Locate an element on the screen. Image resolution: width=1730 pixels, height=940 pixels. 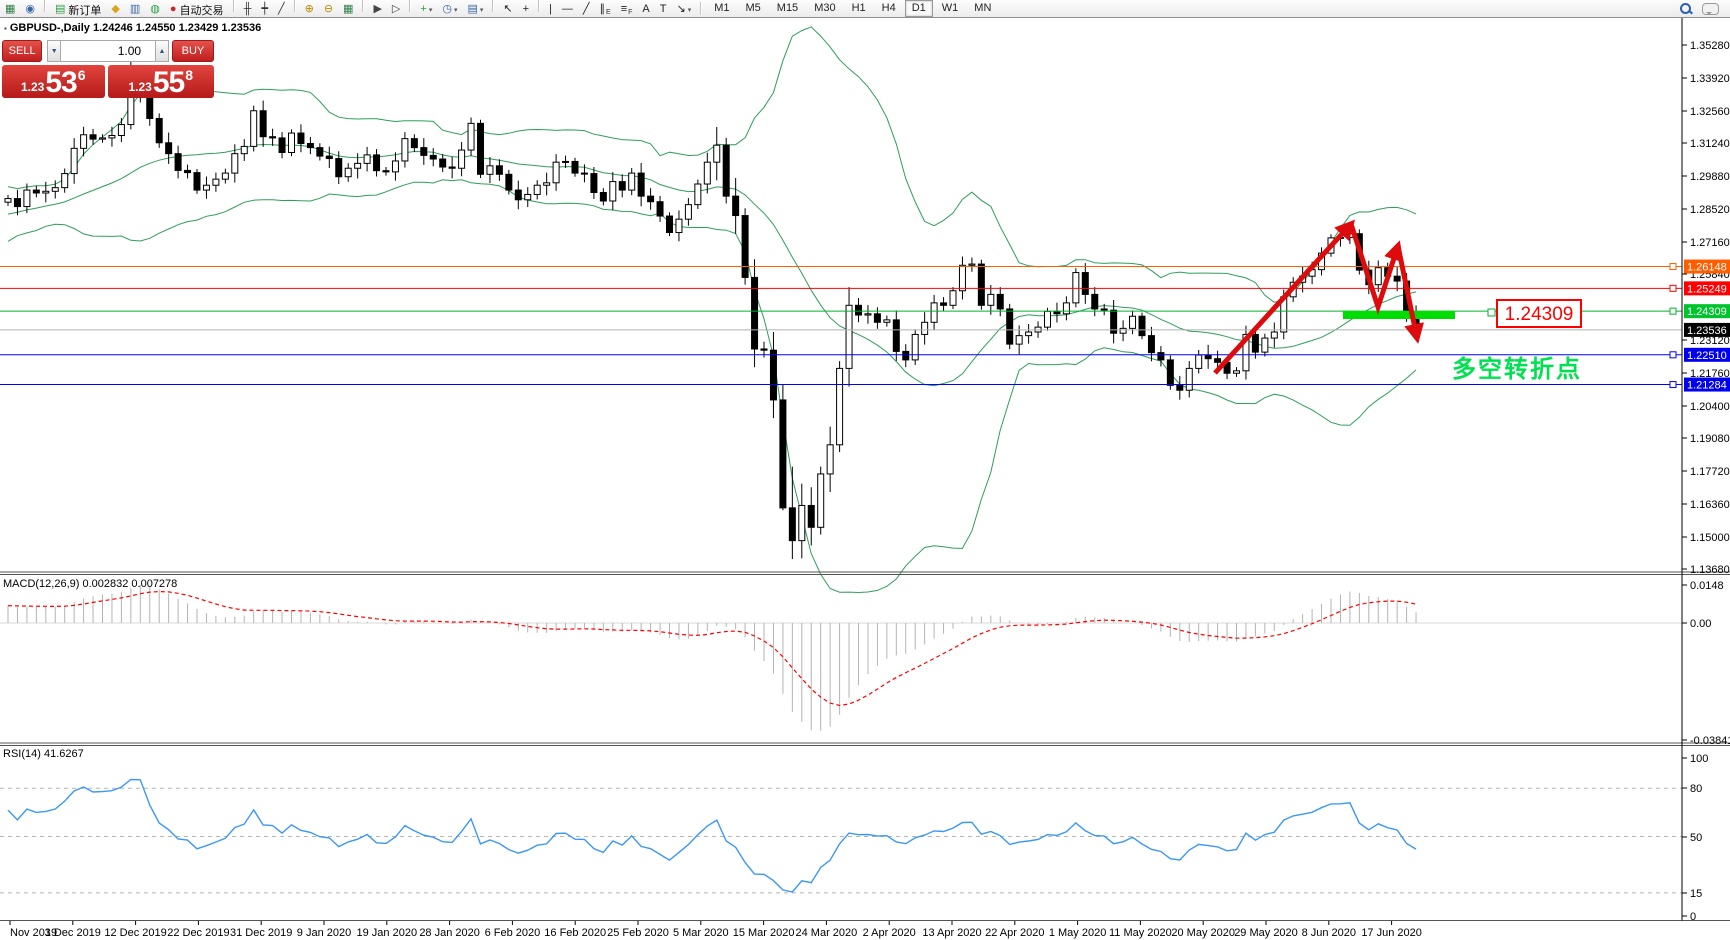
zigzag-pullback is located at coordinates (1376, 269).